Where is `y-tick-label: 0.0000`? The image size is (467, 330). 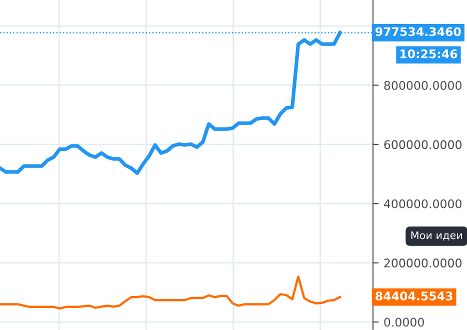 y-tick-label: 0.0000 is located at coordinates (404, 322).